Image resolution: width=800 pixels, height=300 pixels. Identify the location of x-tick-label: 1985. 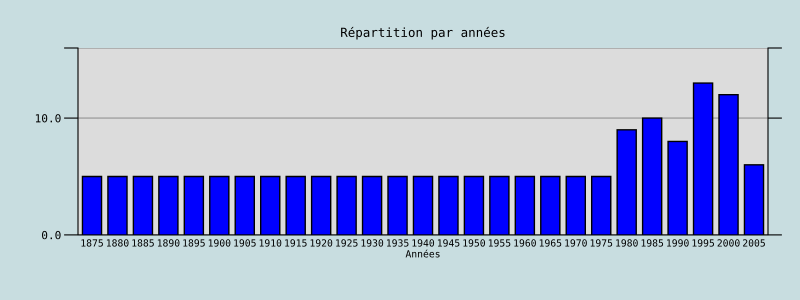
(653, 243).